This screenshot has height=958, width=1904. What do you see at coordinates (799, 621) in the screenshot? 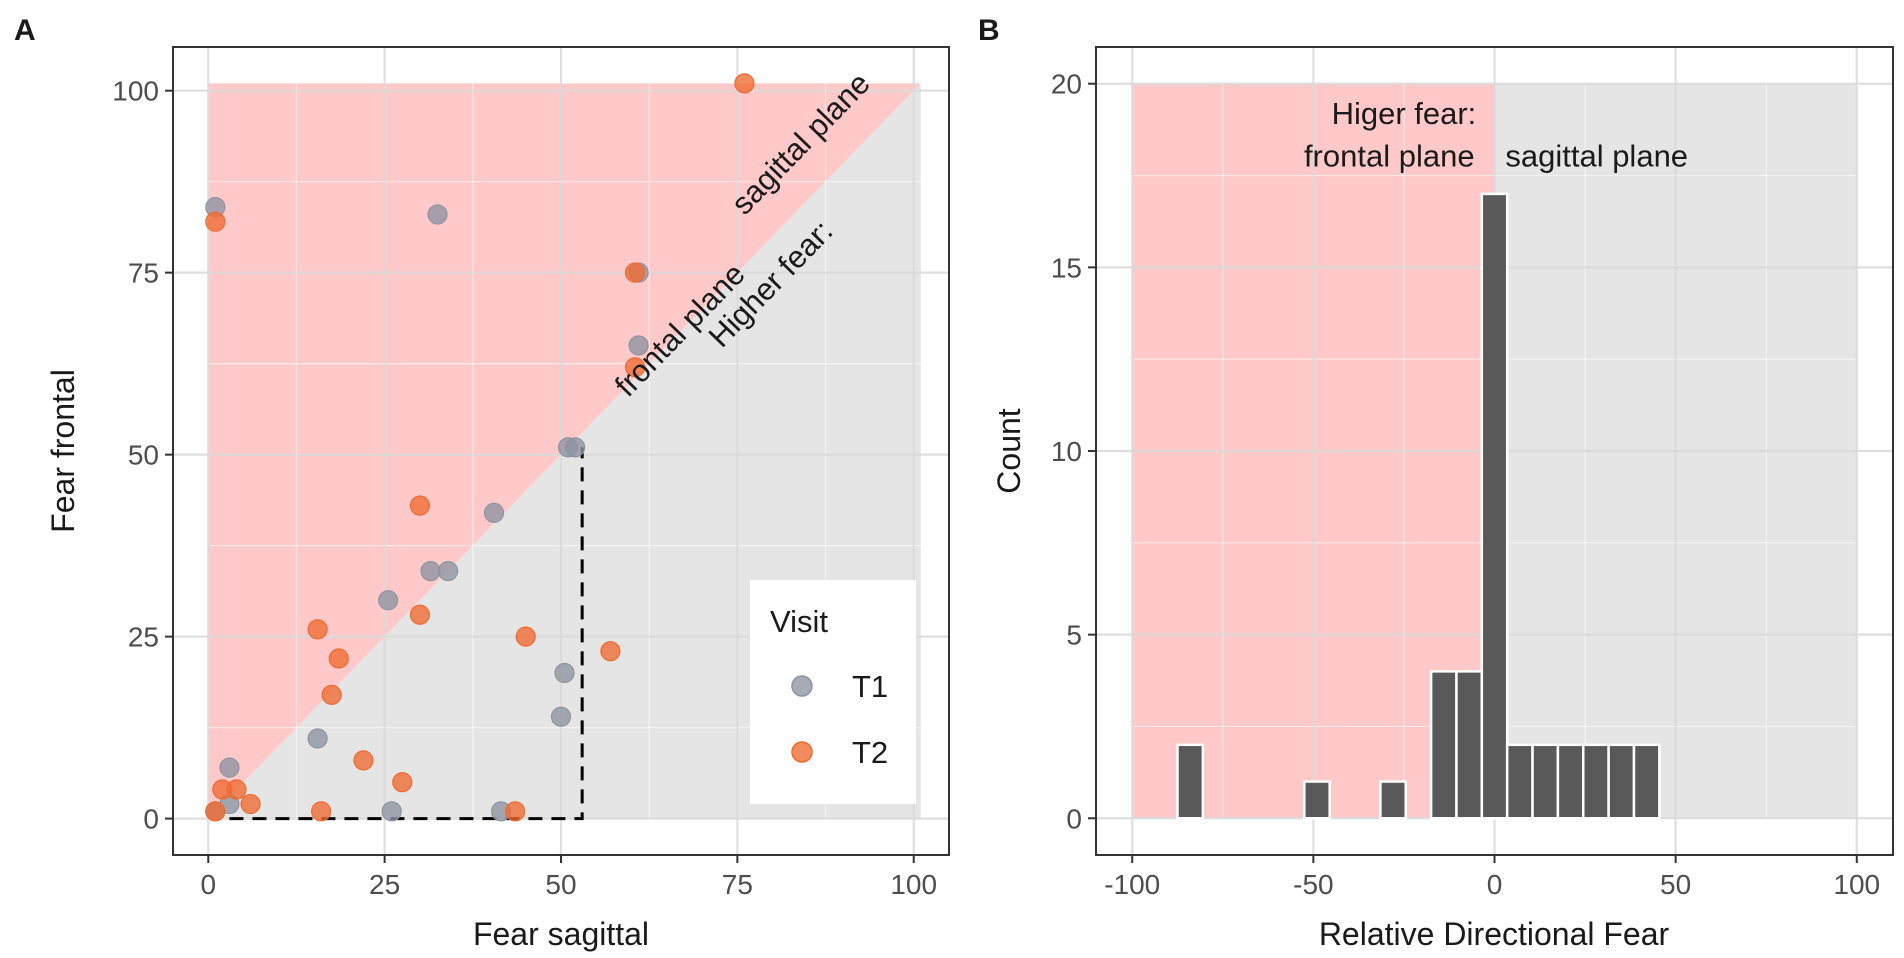
I see `legend-title: Visit` at bounding box center [799, 621].